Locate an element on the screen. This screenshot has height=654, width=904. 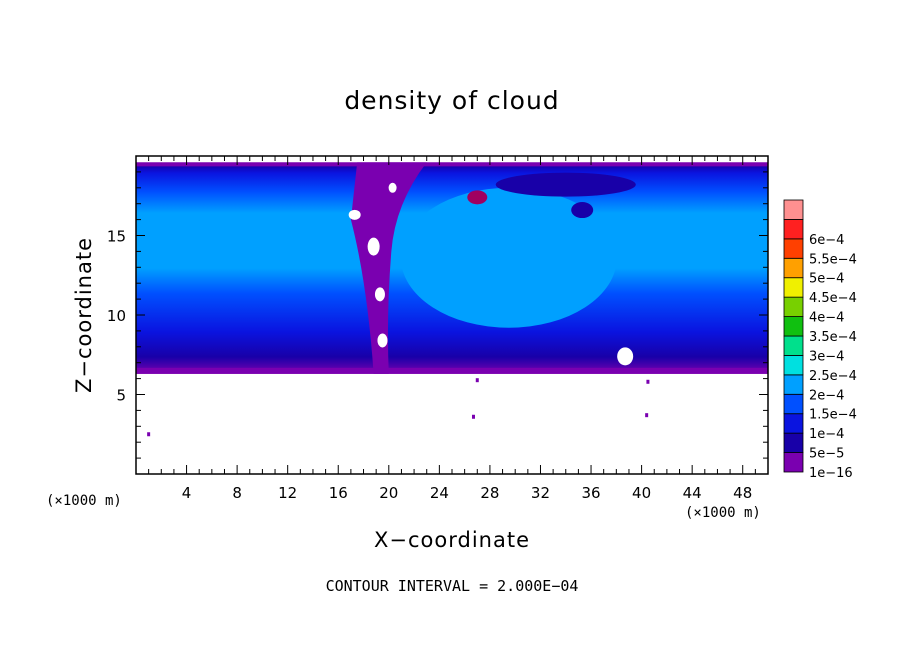
colorbar-label: 1.5e−4 is located at coordinates (833, 415).